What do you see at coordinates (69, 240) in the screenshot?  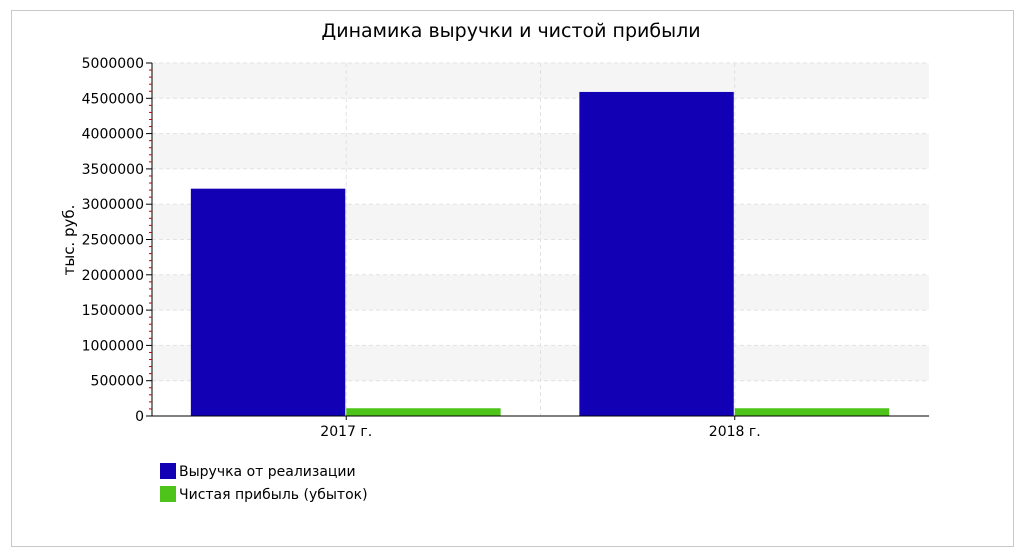 I see `y-axis-label: тыс. руб.` at bounding box center [69, 240].